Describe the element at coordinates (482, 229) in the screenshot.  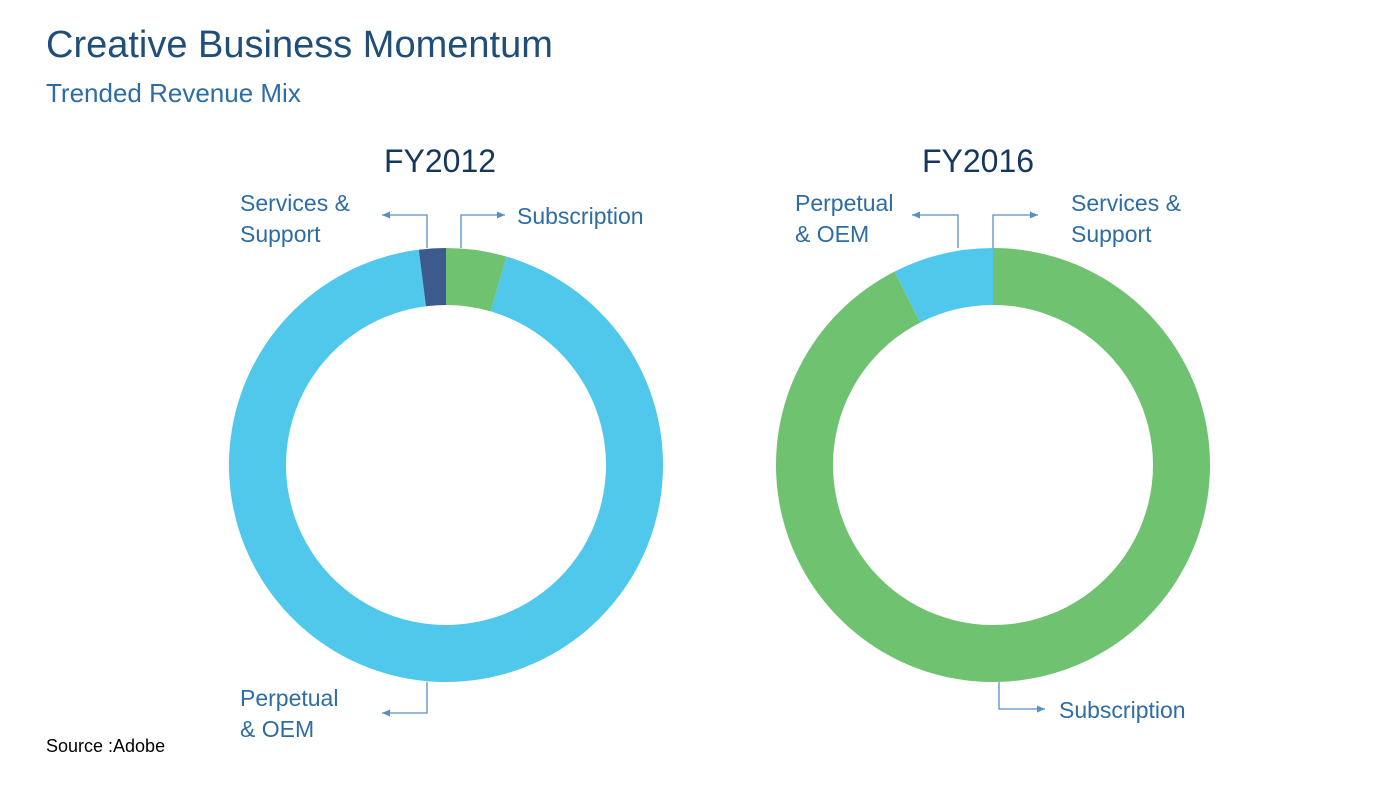
I see `leader-line-fy2012-subscription` at that location.